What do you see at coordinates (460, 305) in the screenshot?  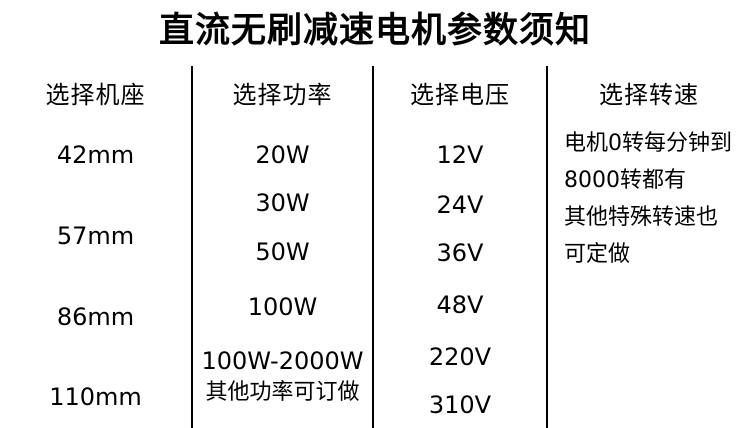 I see `voltage-option: 48V` at bounding box center [460, 305].